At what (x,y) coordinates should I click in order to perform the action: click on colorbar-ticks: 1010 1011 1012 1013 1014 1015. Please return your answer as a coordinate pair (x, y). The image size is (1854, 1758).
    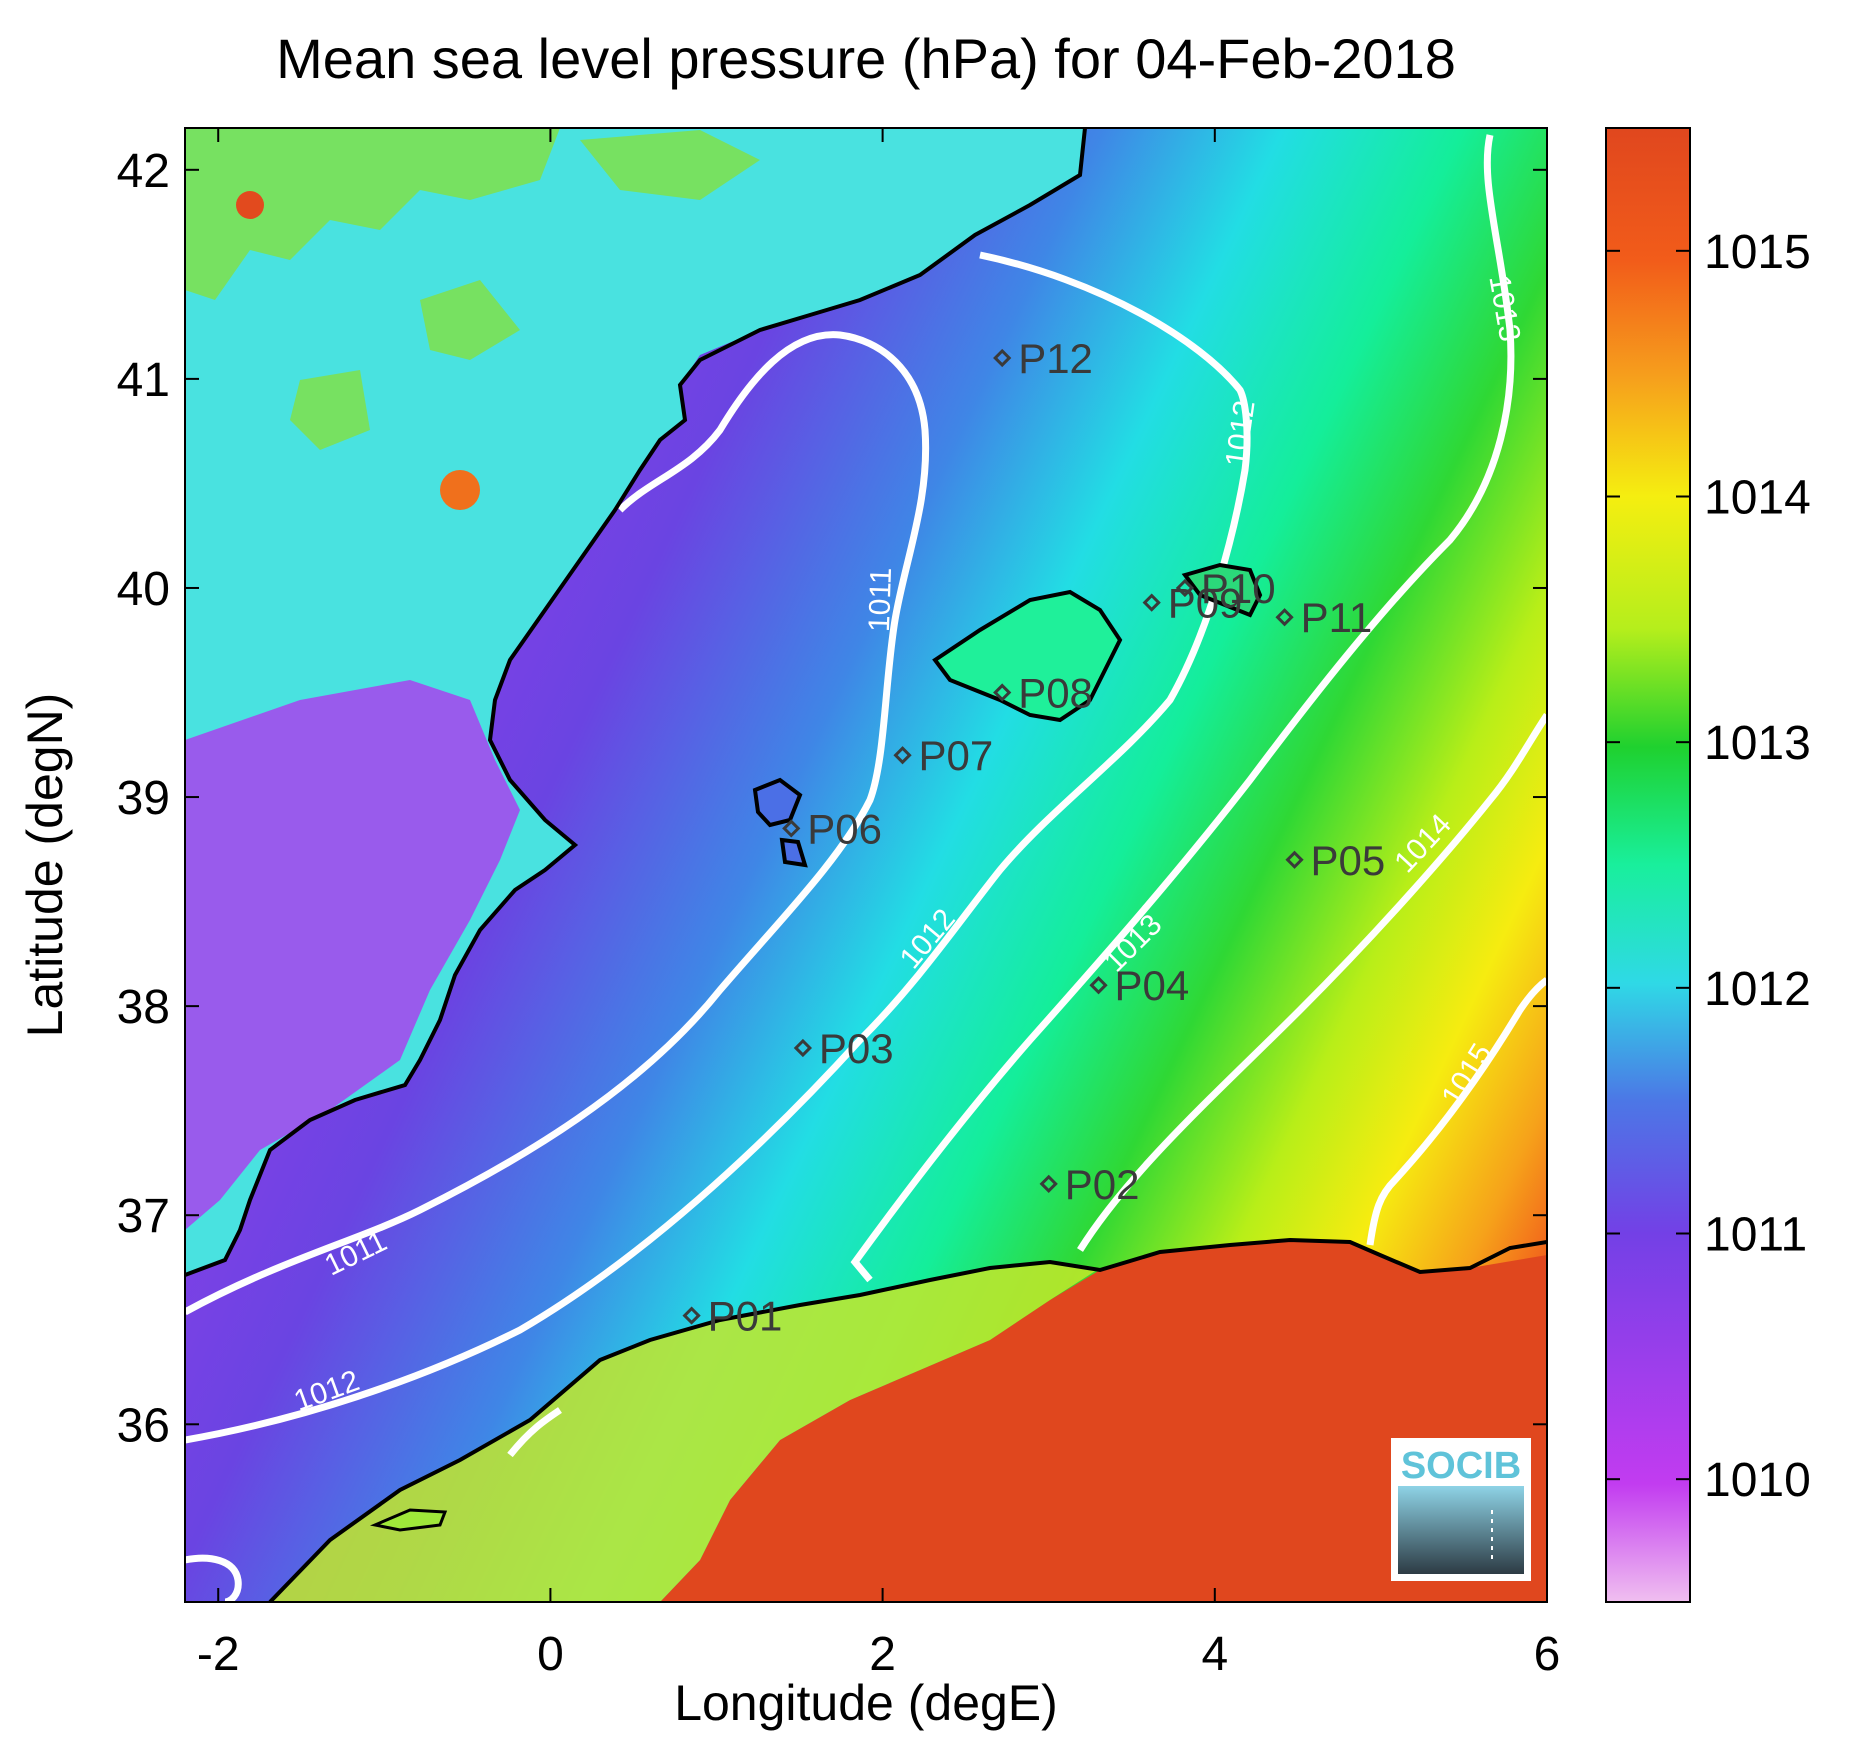
    Looking at the image, I should click on (1708, 866).